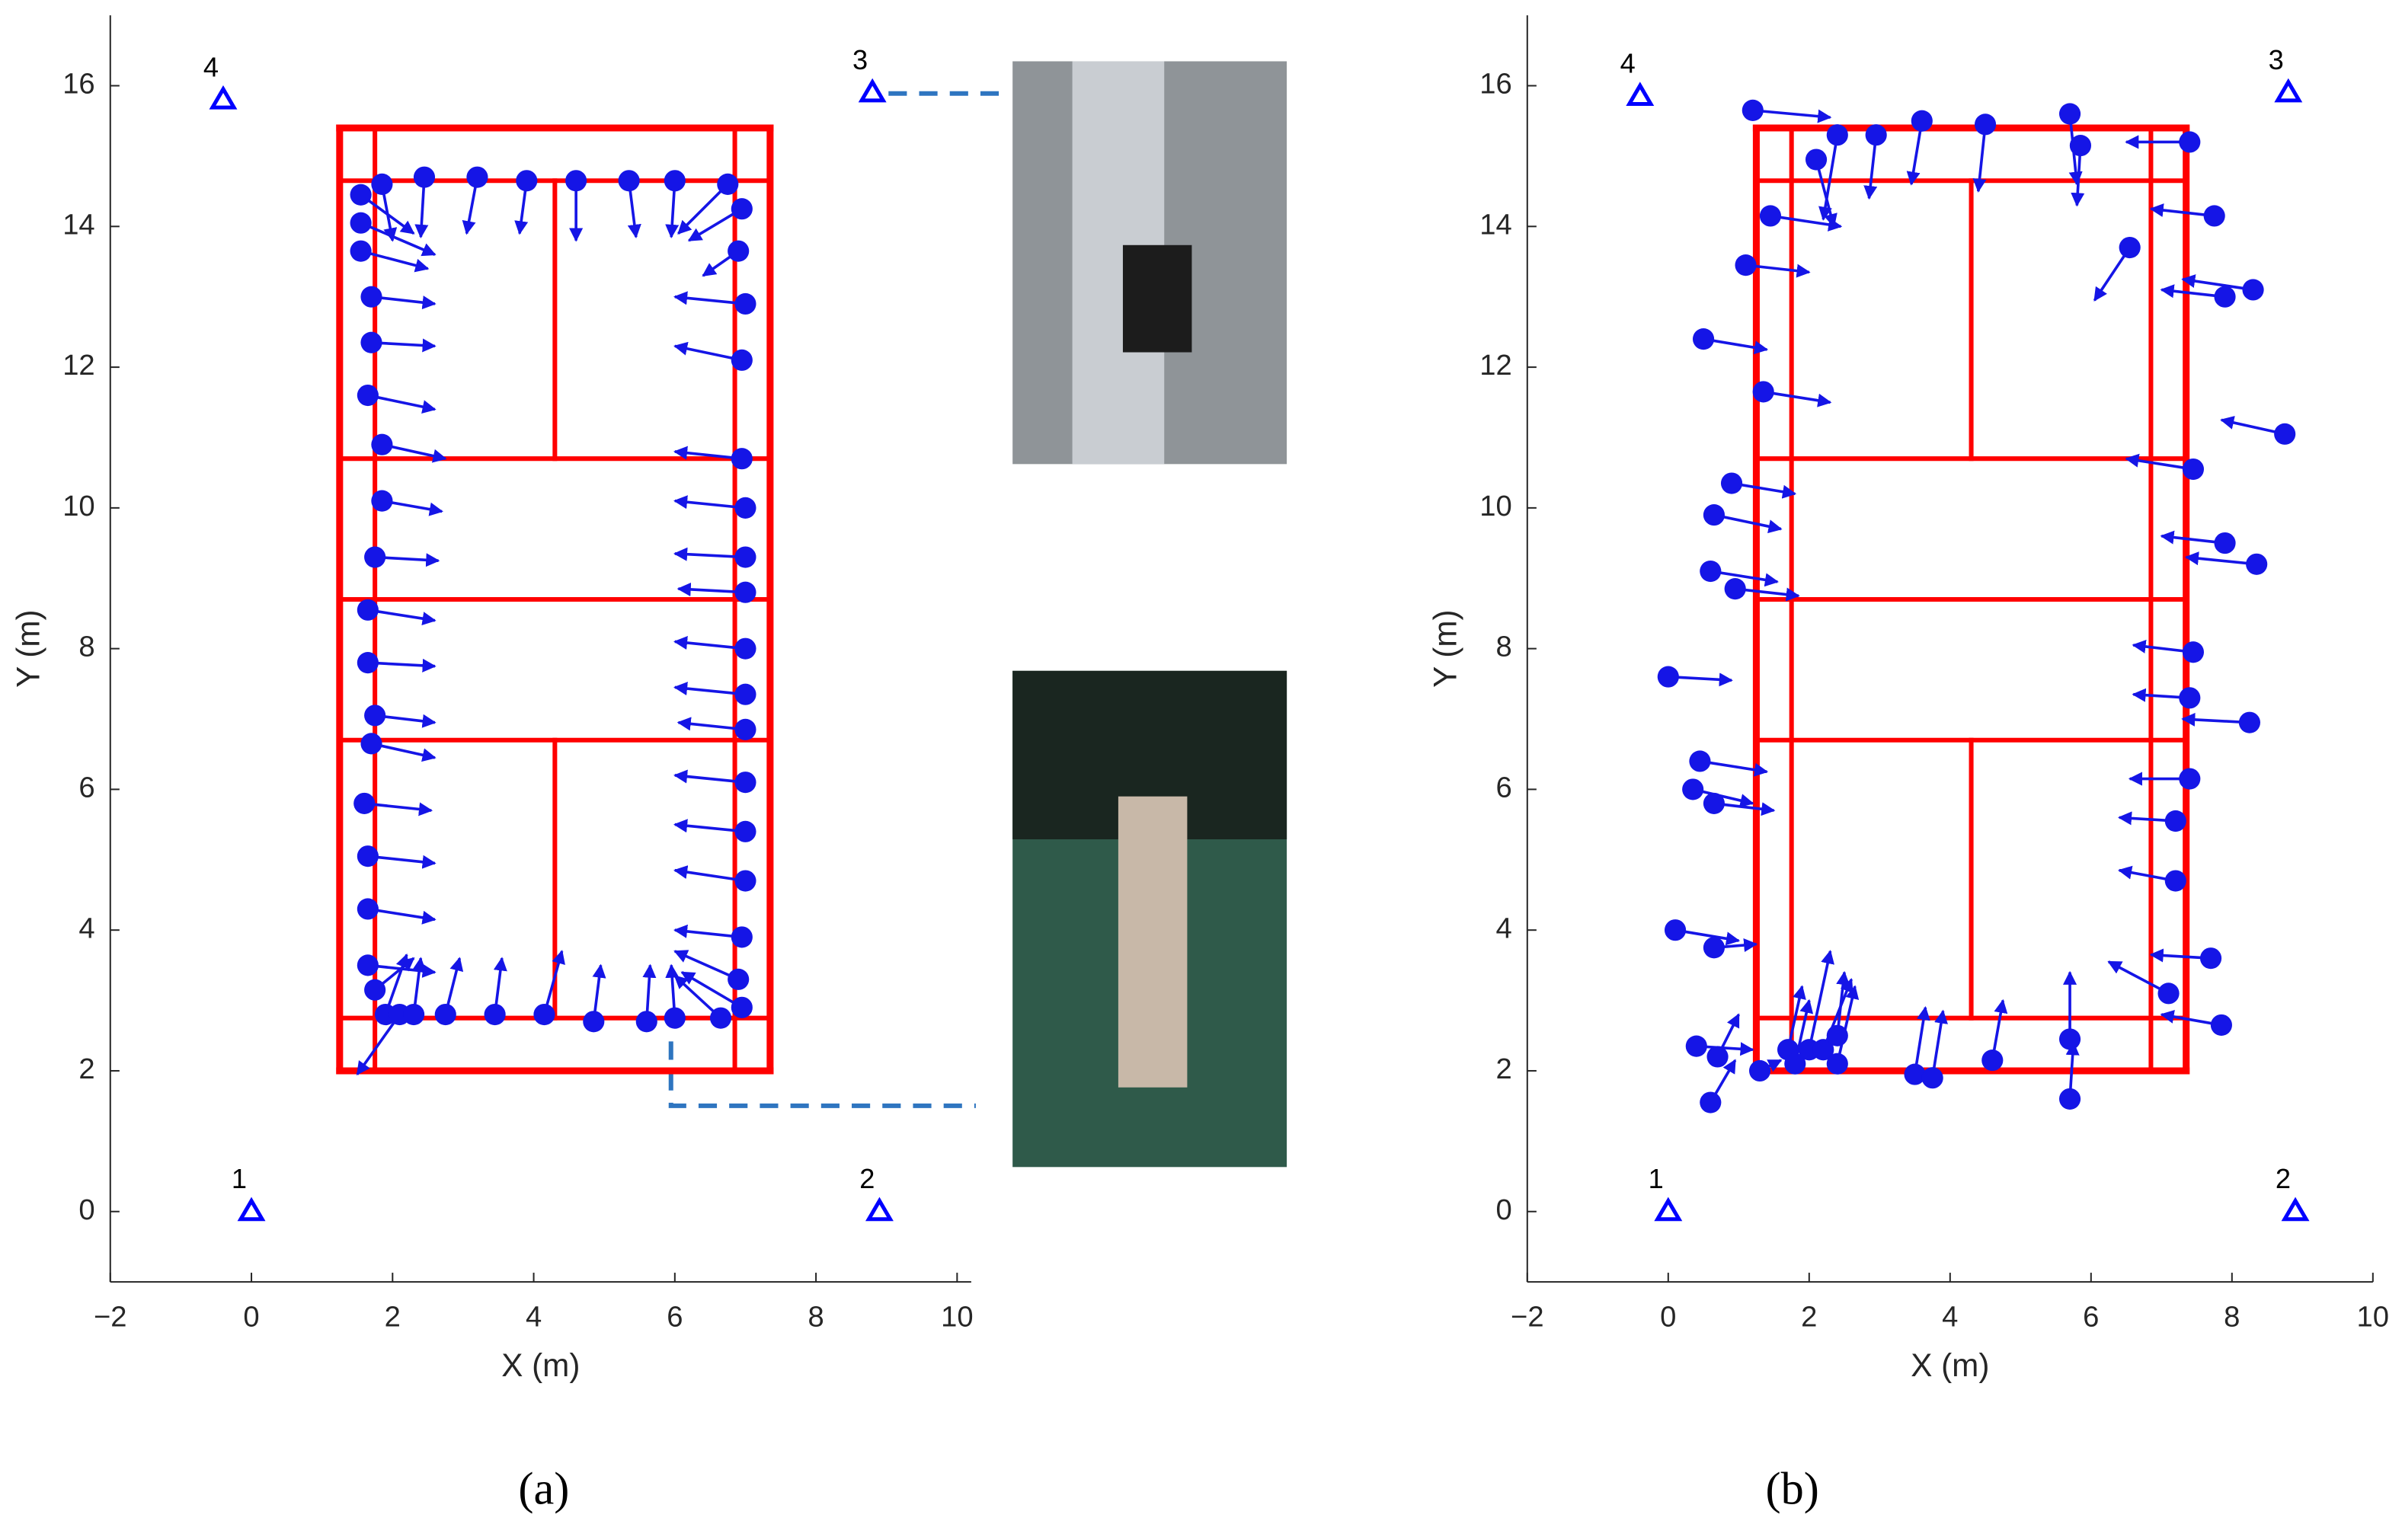 The width and height of the screenshot is (2402, 1540). I want to click on x-tick-label: 4, so click(1950, 1316).